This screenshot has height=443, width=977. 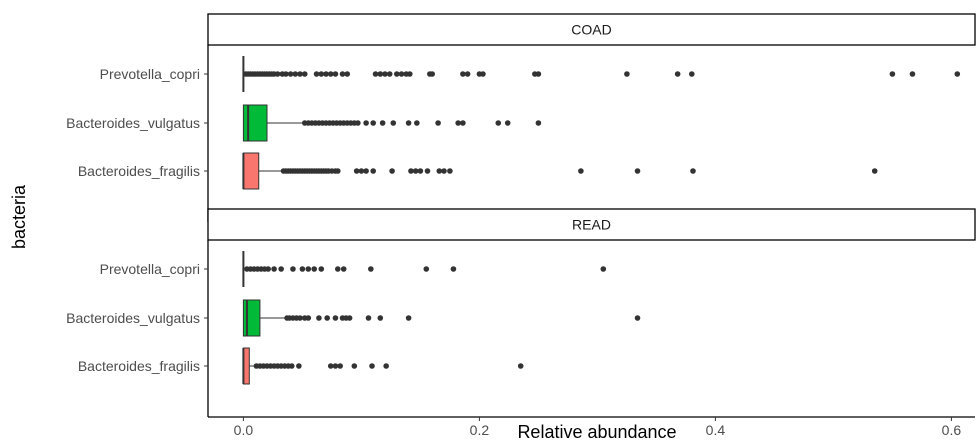 What do you see at coordinates (244, 430) in the screenshot?
I see `x-tick-label: 0.0` at bounding box center [244, 430].